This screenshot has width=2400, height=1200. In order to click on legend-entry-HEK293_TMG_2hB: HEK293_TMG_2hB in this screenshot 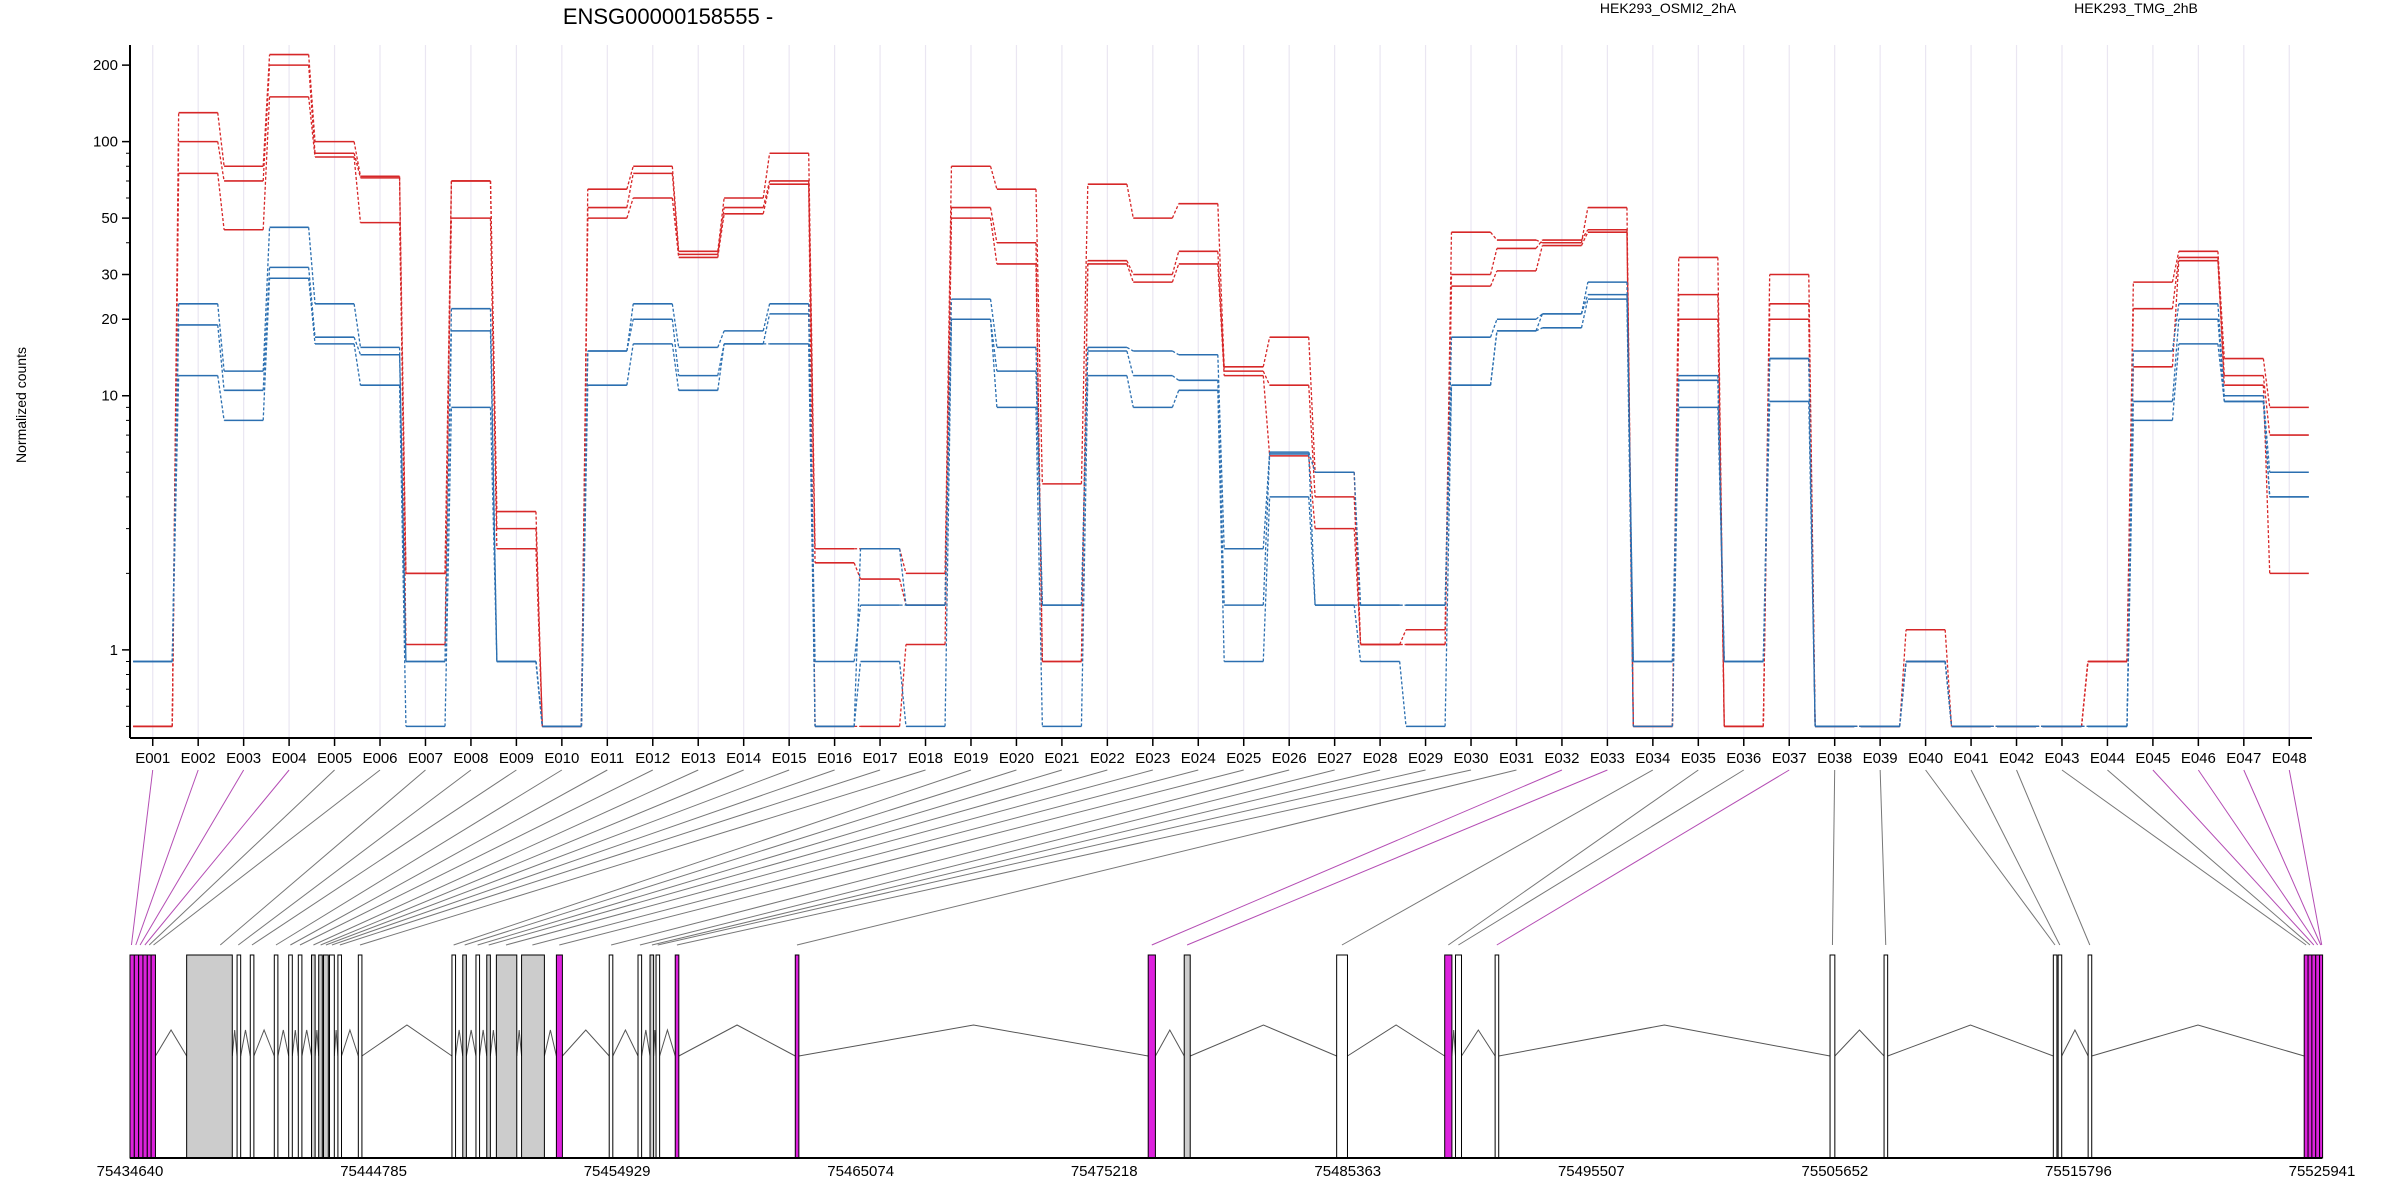, I will do `click(2136, 8)`.